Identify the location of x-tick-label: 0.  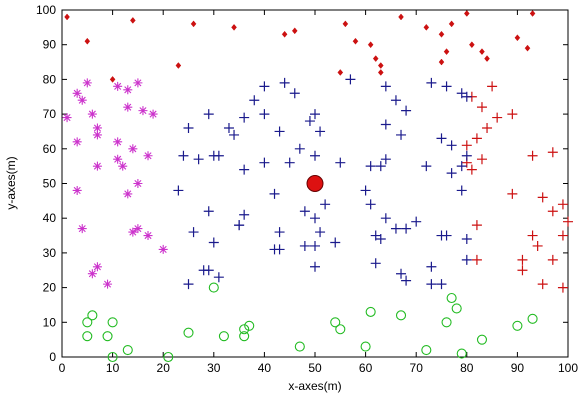
(62, 368).